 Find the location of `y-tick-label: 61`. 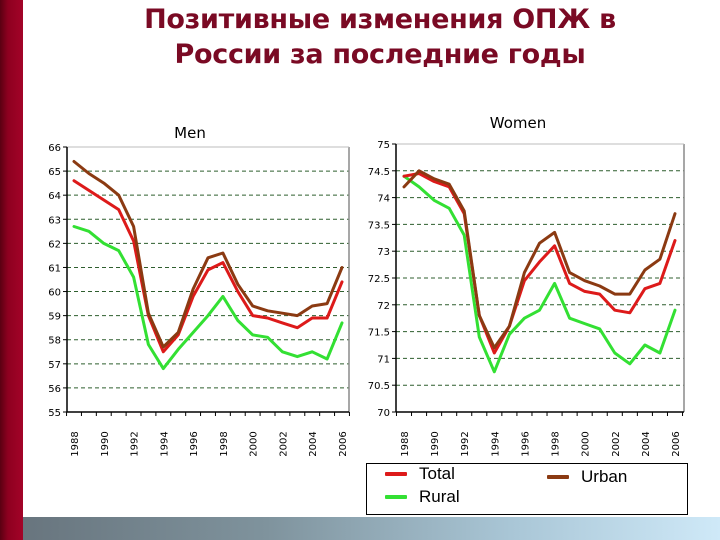

y-tick-label: 61 is located at coordinates (54, 268).